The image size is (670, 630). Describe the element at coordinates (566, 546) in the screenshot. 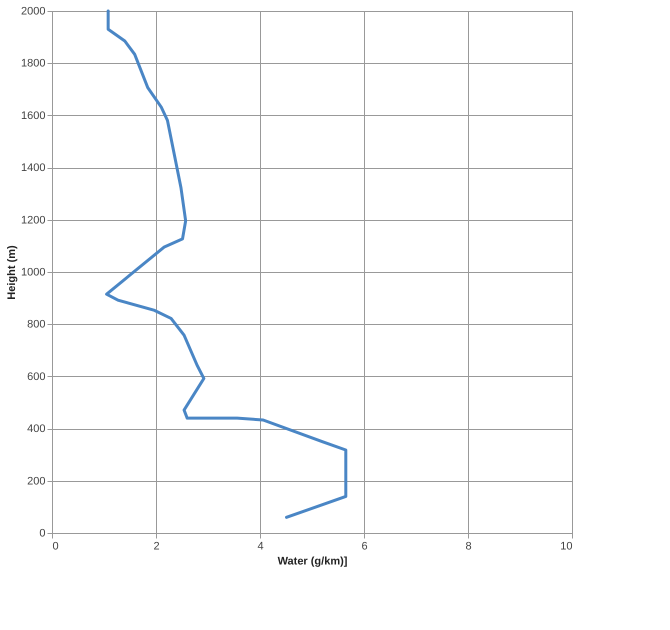

I see `x-tick-label: 10` at that location.